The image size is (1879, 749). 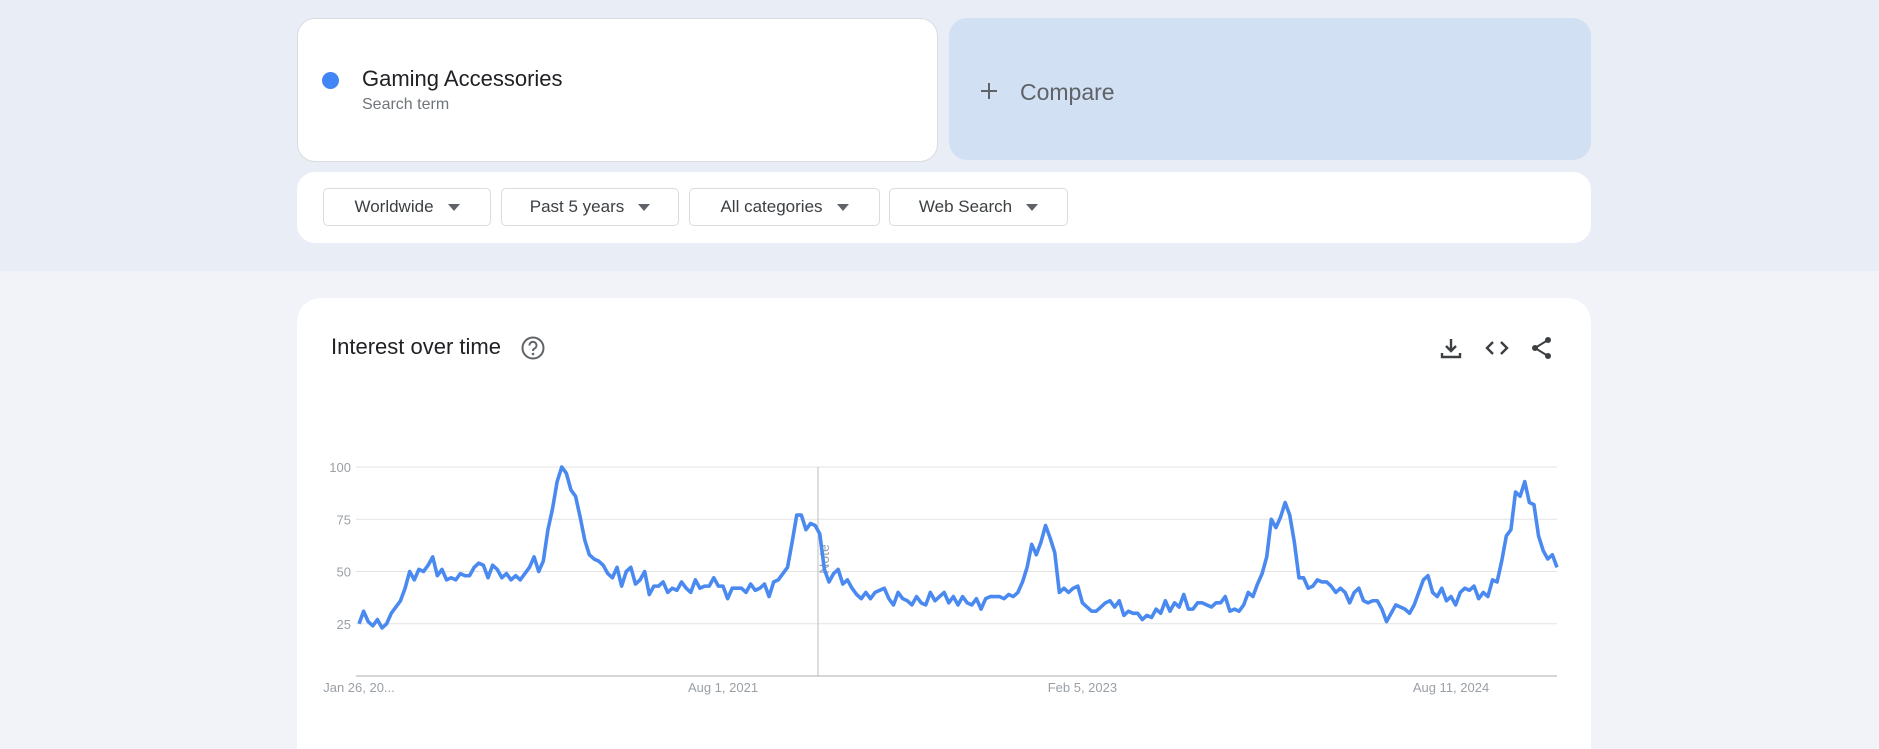 I want to click on share-icon, so click(x=1542, y=348).